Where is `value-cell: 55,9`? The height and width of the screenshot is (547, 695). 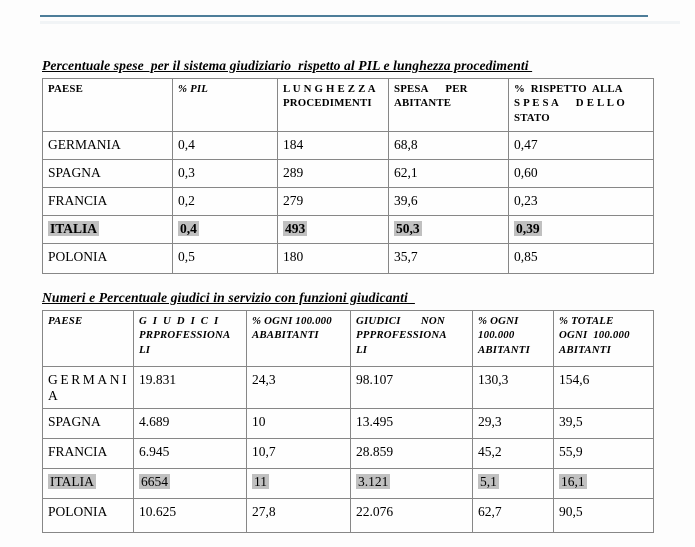 value-cell: 55,9 is located at coordinates (603, 453).